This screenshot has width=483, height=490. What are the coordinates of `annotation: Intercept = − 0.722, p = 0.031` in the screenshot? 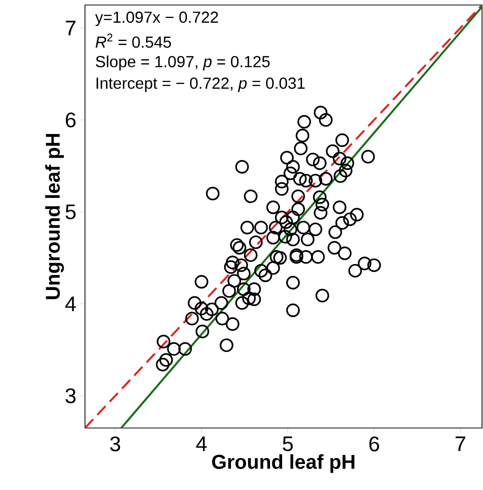 It's located at (200, 85).